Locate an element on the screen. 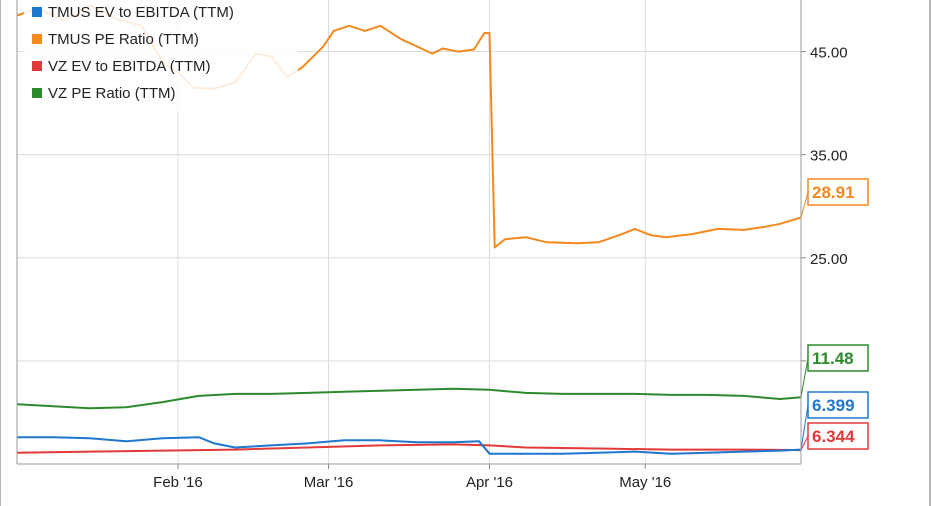 The height and width of the screenshot is (506, 931). end-value-label: 28.91 is located at coordinates (834, 198).